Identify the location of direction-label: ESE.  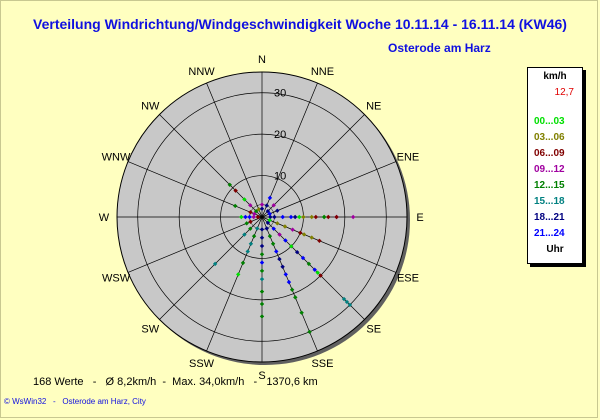
(408, 278).